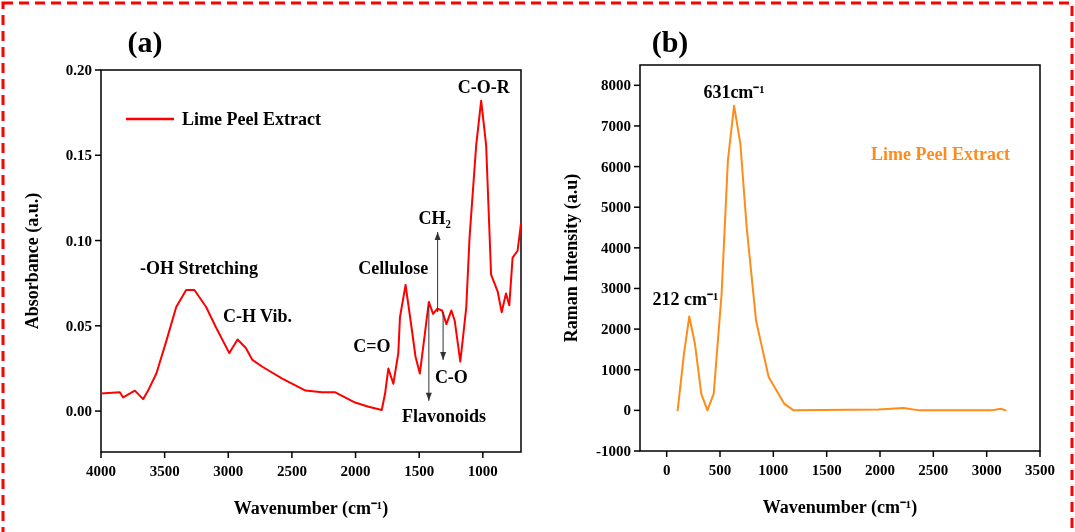  Describe the element at coordinates (670, 42) in the screenshot. I see `chart-title: (b)` at that location.